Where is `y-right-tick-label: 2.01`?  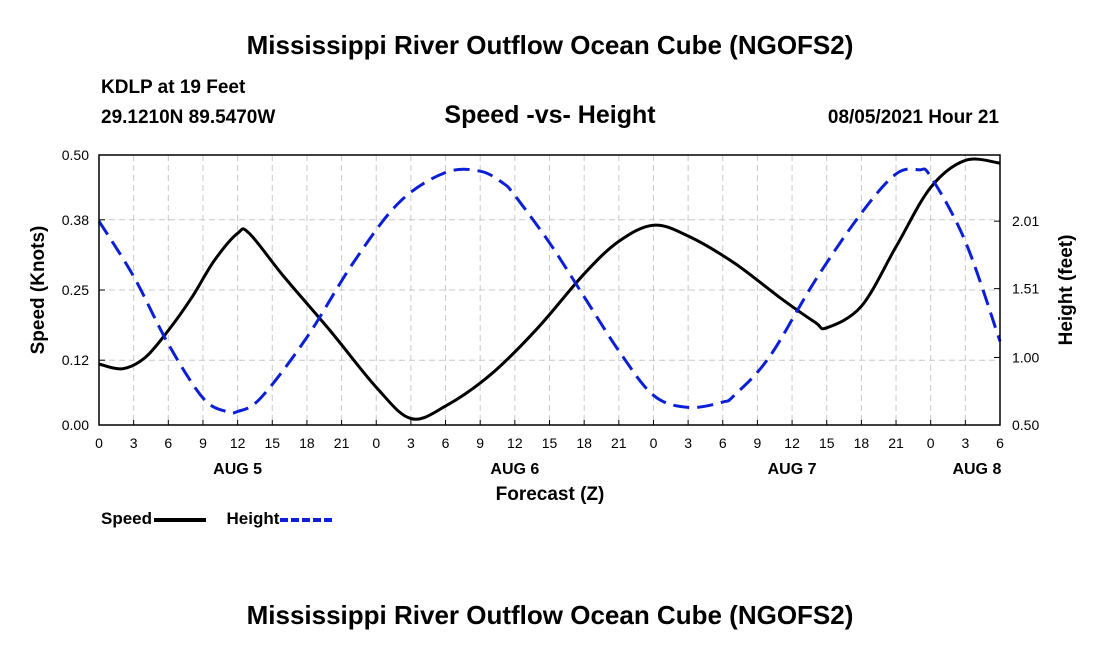
y-right-tick-label: 2.01 is located at coordinates (1025, 221).